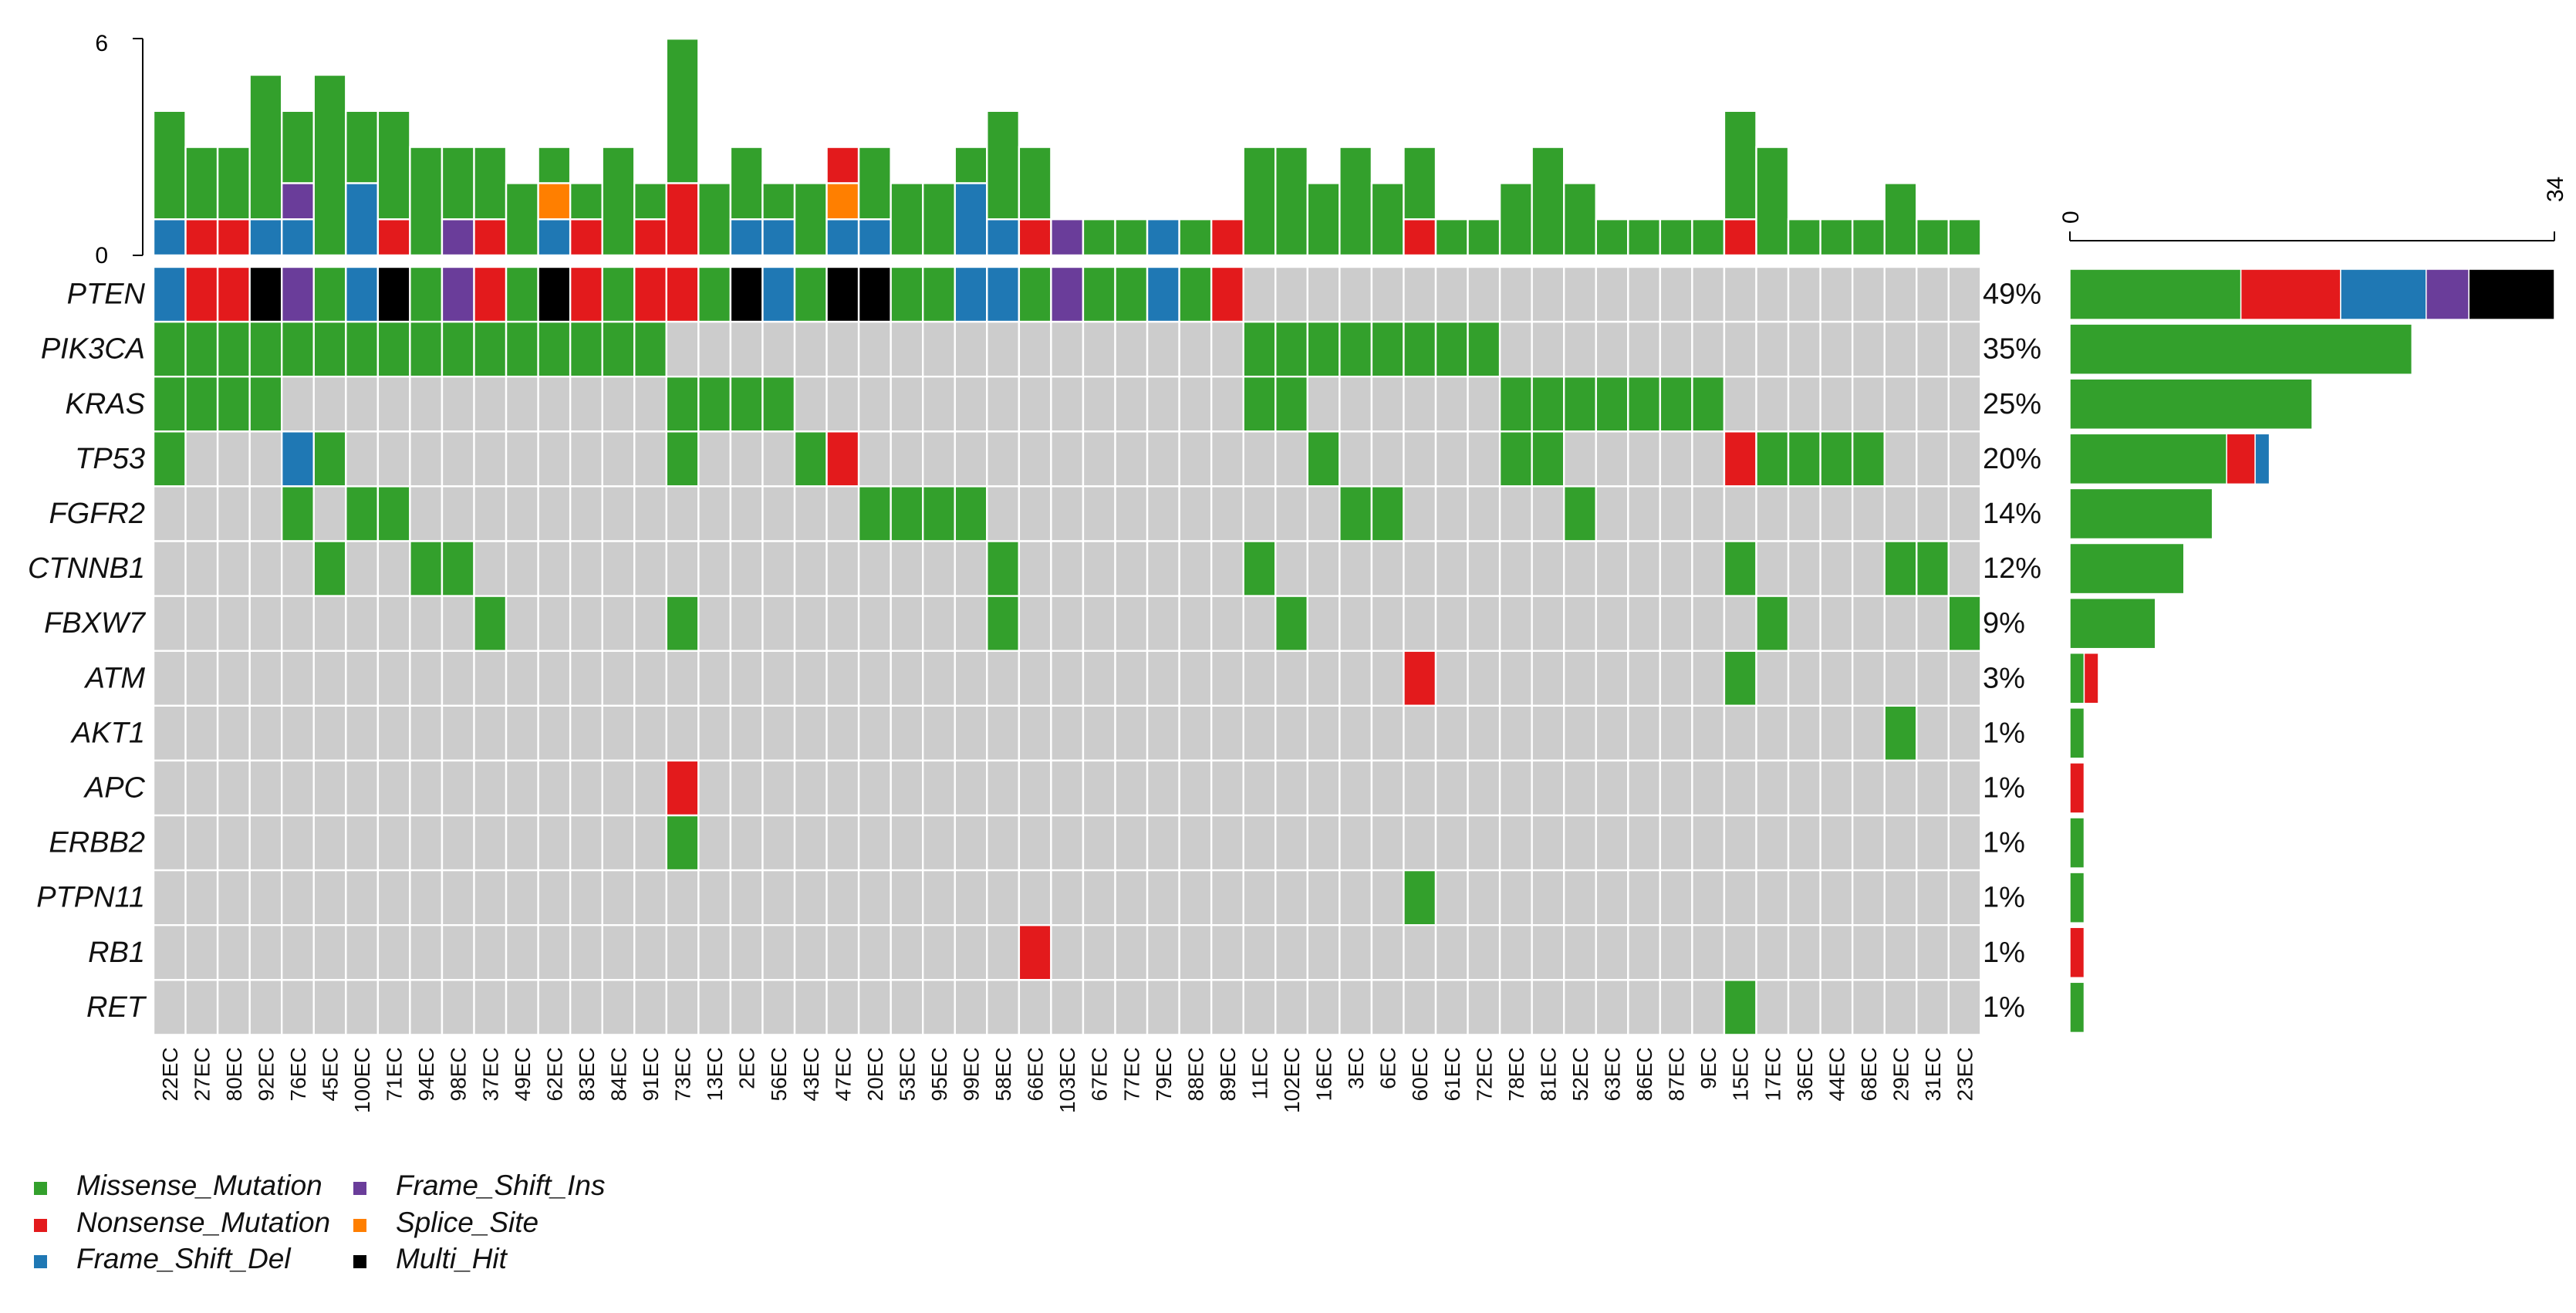 Image resolution: width=2576 pixels, height=1313 pixels. I want to click on matrix-cell-ret-53ec, so click(907, 1007).